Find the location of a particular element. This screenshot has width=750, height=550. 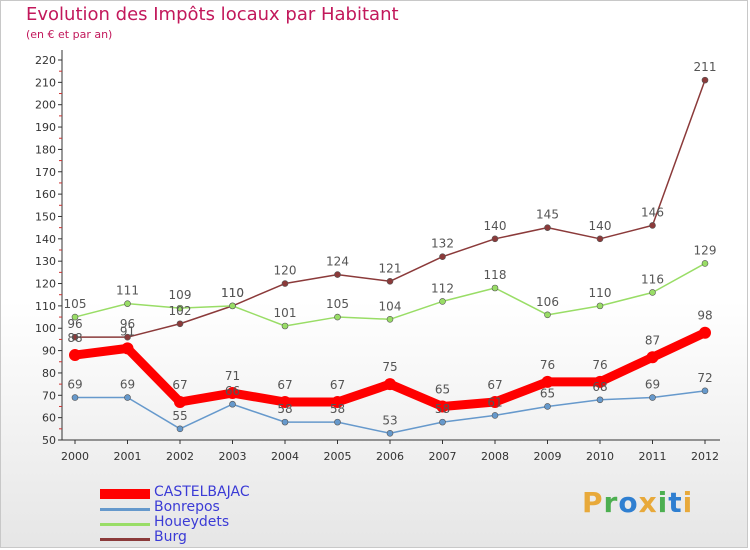

data-label: 109 is located at coordinates (180, 295).